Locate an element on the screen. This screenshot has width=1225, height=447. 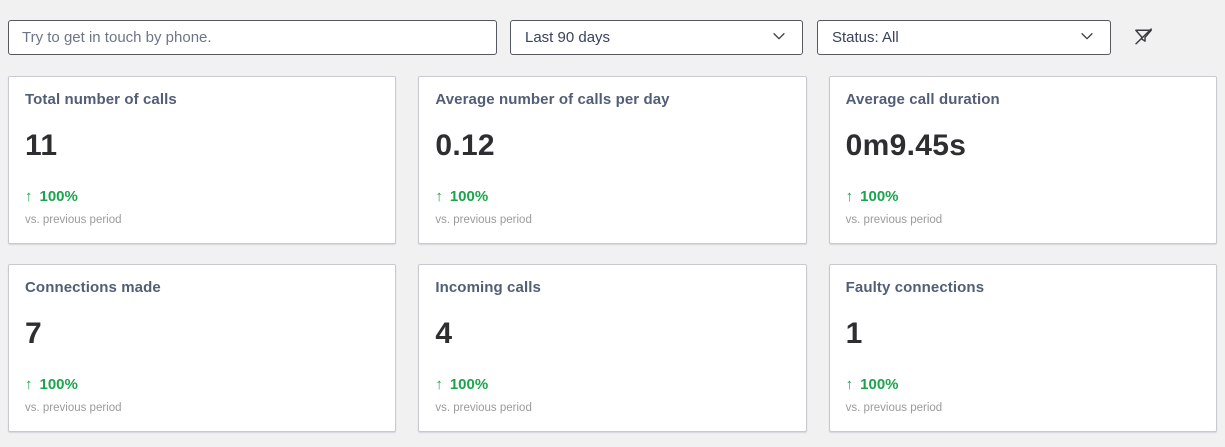
filter-off-icon is located at coordinates (1143, 38).